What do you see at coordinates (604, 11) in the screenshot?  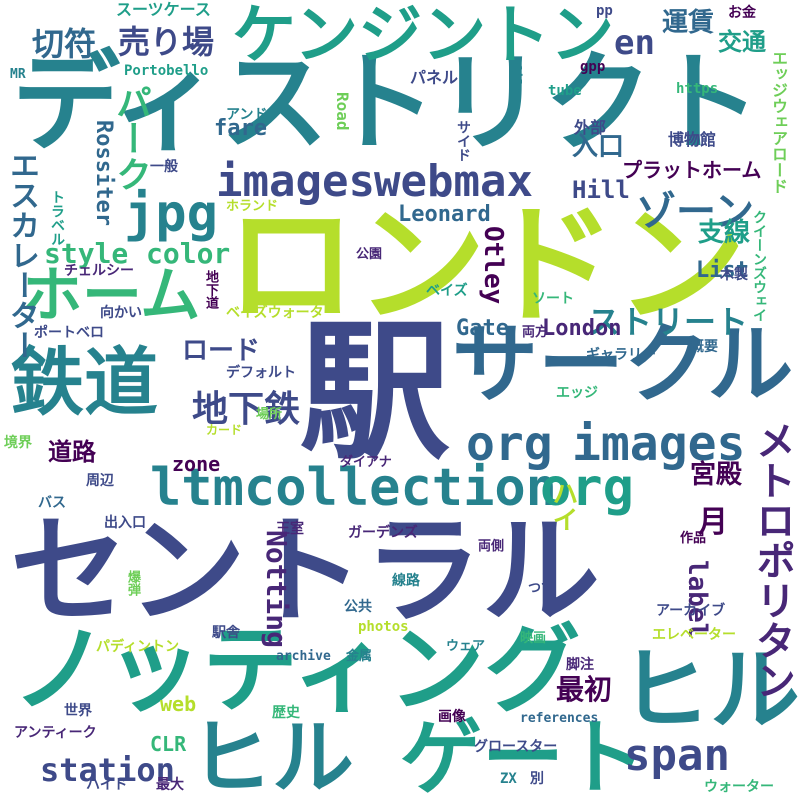 I see `word-pp: pp` at bounding box center [604, 11].